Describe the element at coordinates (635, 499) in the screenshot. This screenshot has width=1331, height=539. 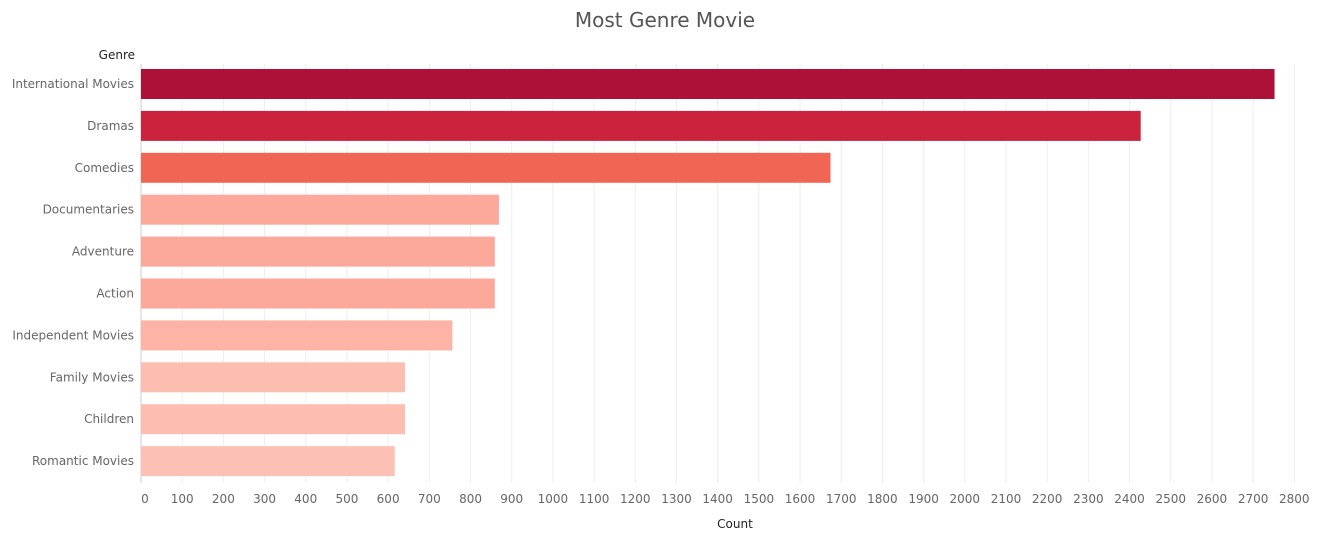
I see `x-tick-label: 1200` at that location.